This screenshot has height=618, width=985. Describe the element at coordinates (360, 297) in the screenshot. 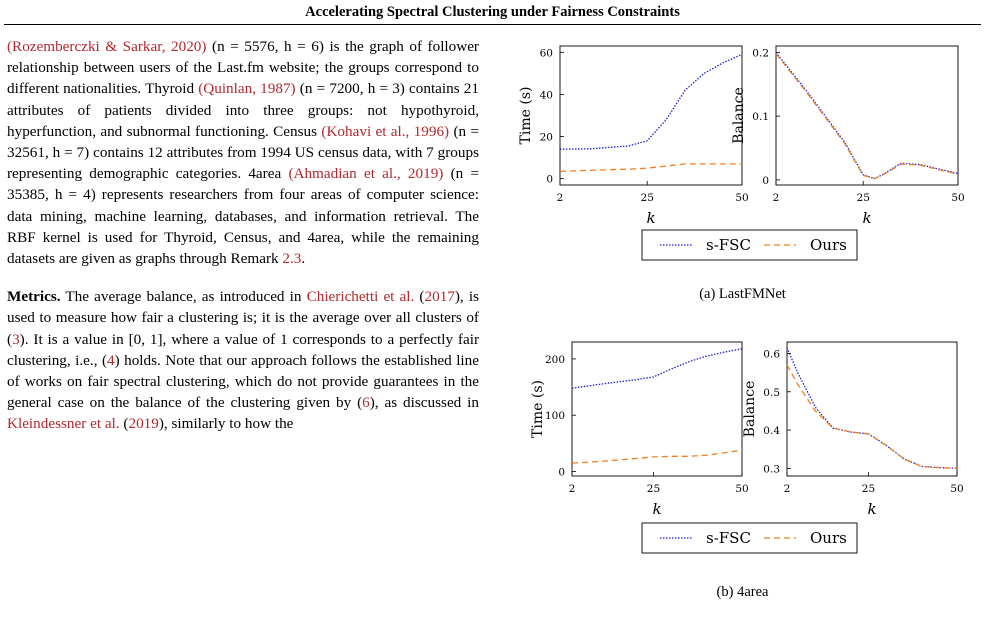

I see `citation-link: Chierichetti et al.` at that location.